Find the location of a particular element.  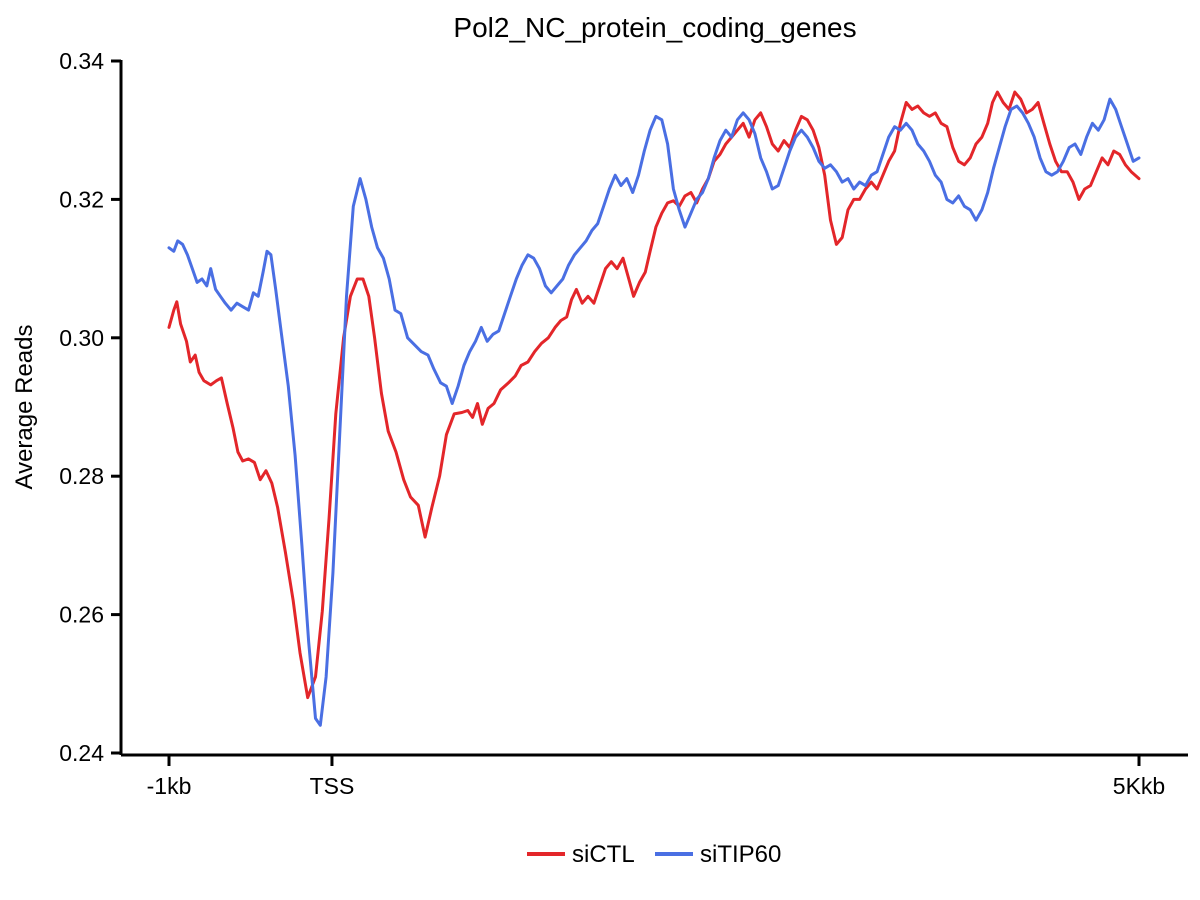

x-tick-label: TSS is located at coordinates (332, 786).